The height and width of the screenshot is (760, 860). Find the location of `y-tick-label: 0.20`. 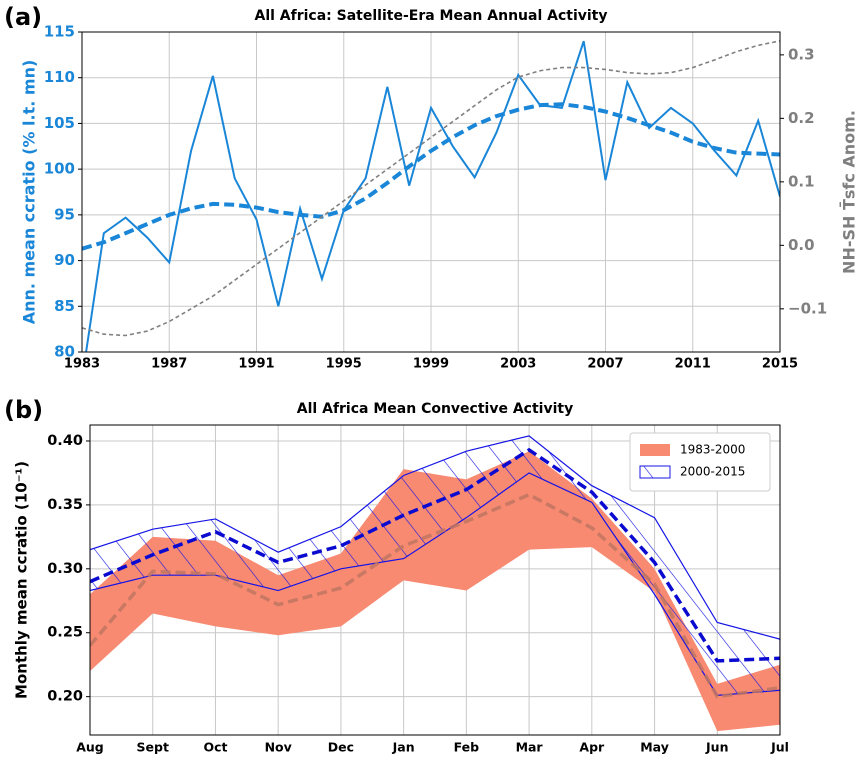

y-tick-label: 0.20 is located at coordinates (65, 697).